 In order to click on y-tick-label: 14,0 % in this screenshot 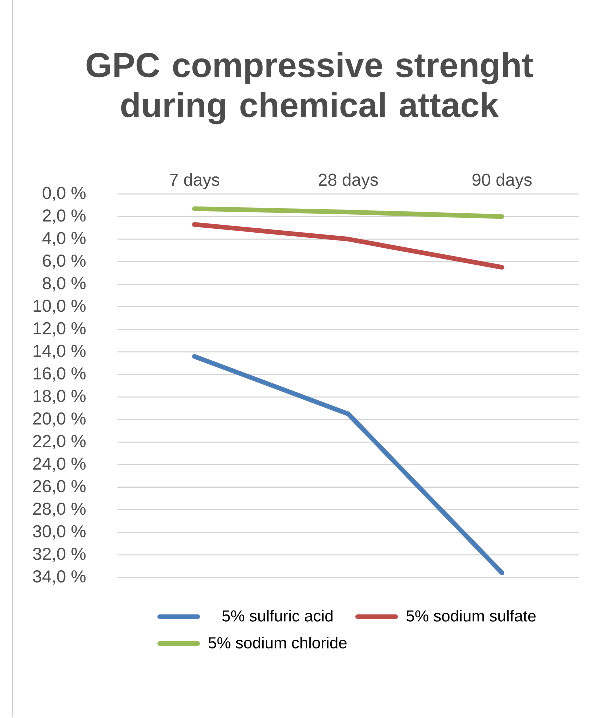, I will do `click(60, 352)`.